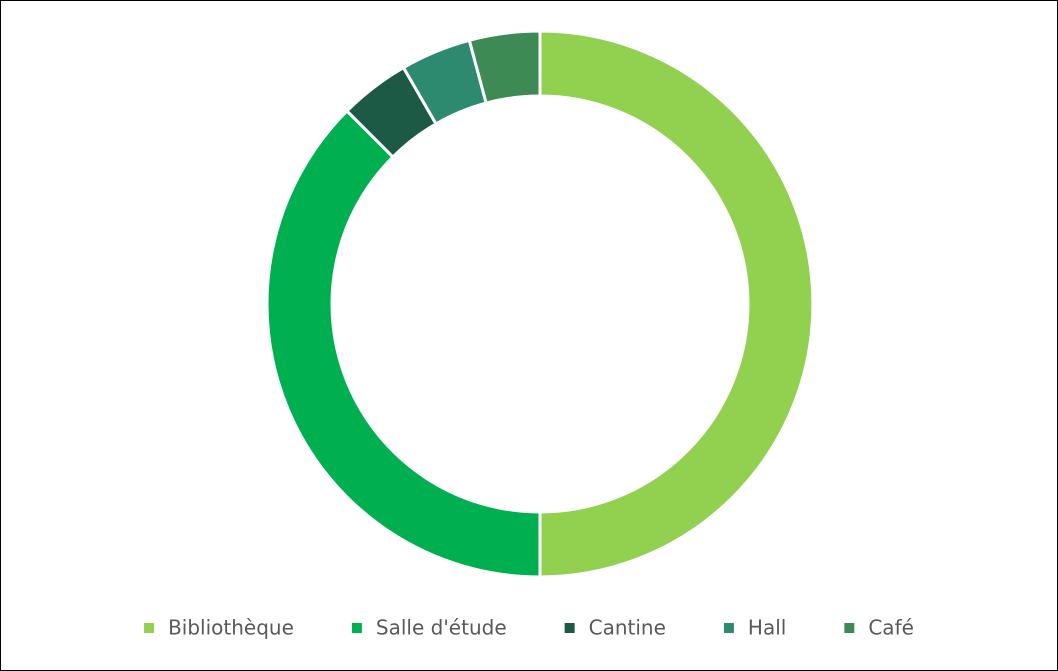 The width and height of the screenshot is (1058, 671). Describe the element at coordinates (767, 628) in the screenshot. I see `legend-label: Hall` at that location.